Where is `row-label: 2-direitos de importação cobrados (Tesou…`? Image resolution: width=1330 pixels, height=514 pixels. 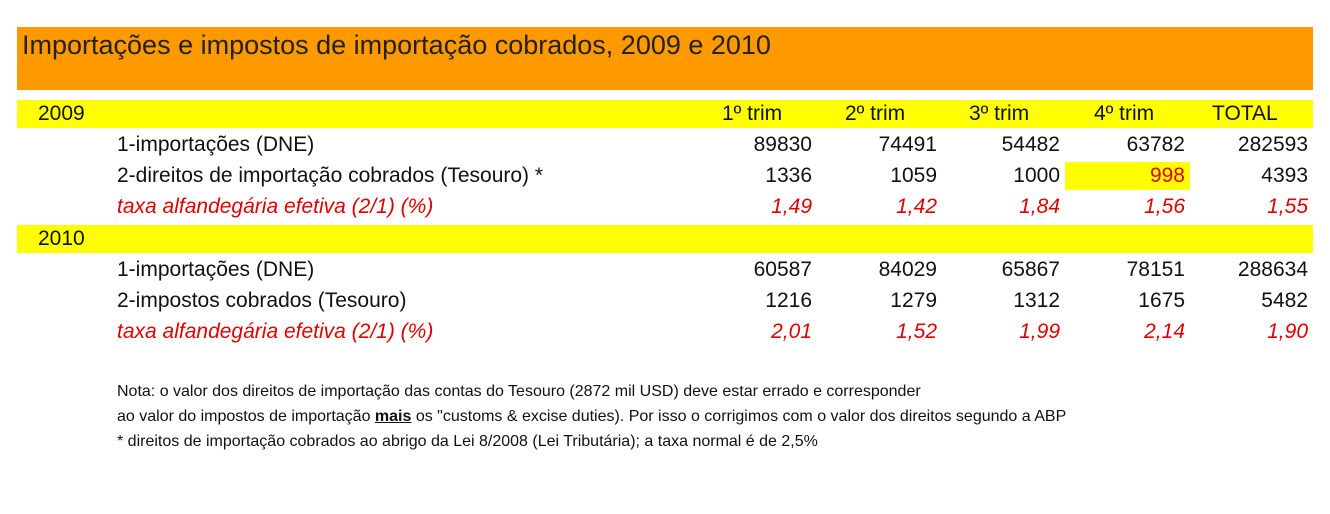 row-label: 2-direitos de importação cobrados (Tesou… is located at coordinates (330, 175).